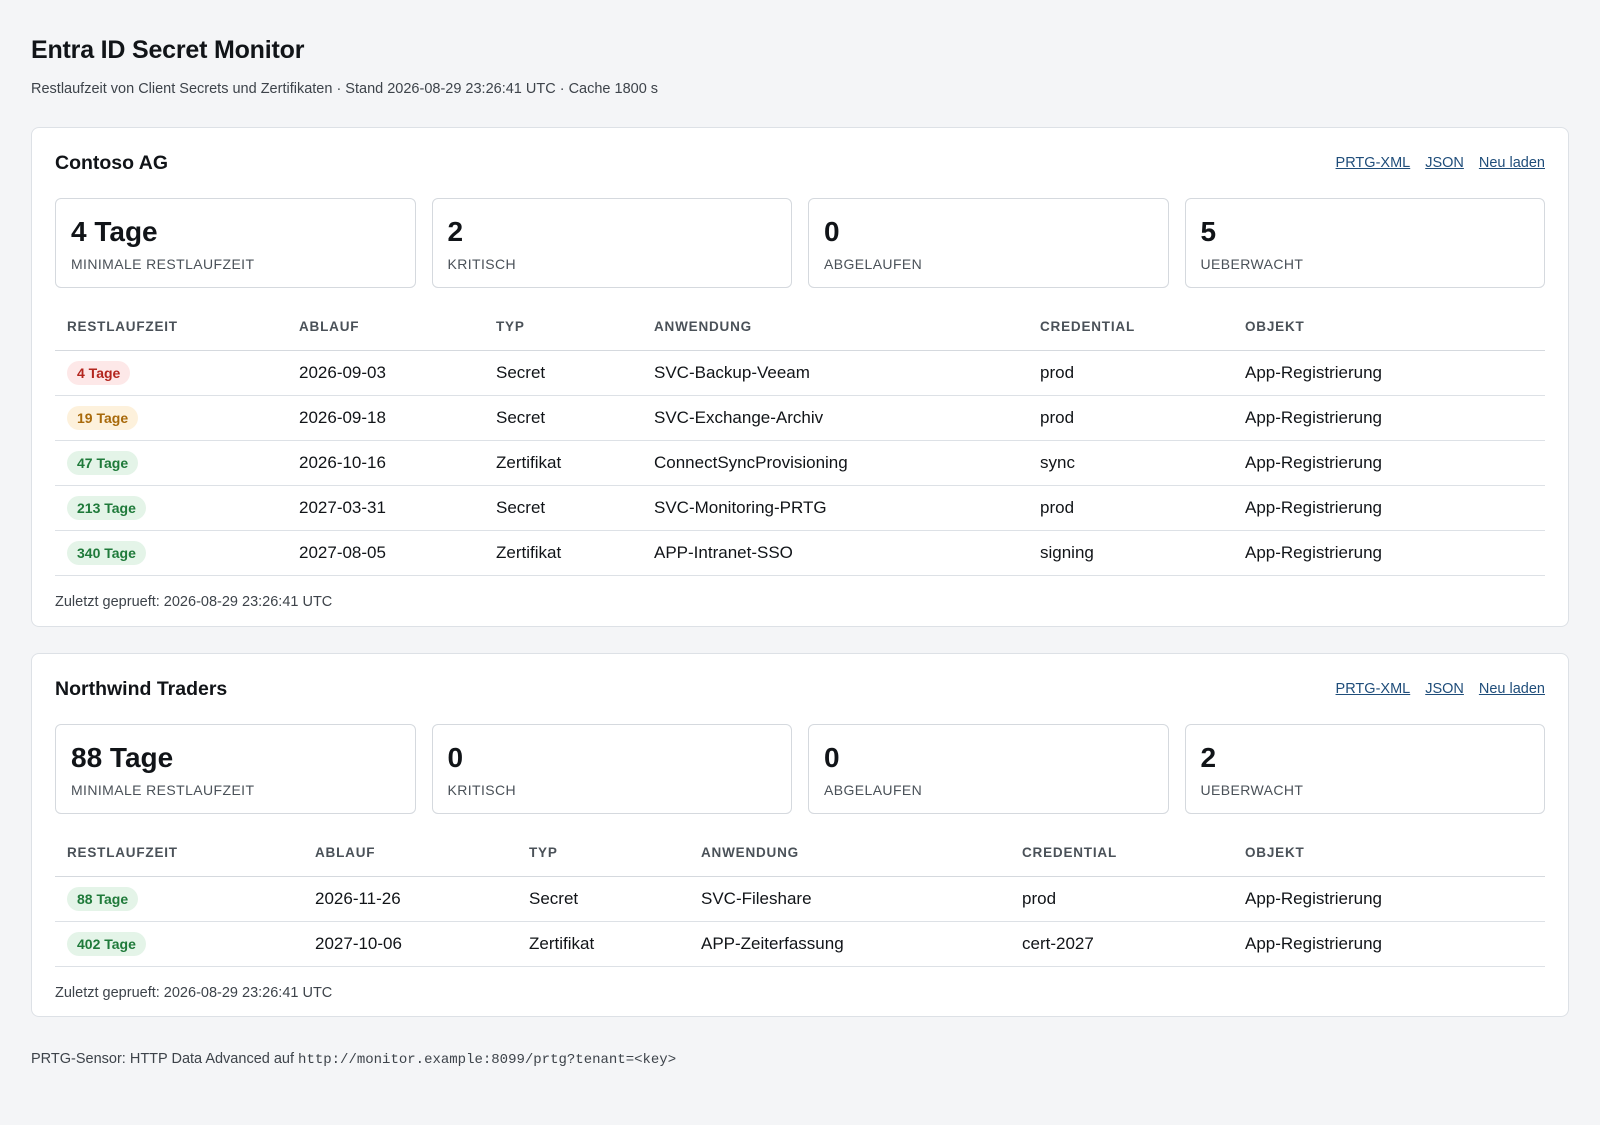  What do you see at coordinates (1130, 463) in the screenshot?
I see `credential-cell: sync` at bounding box center [1130, 463].